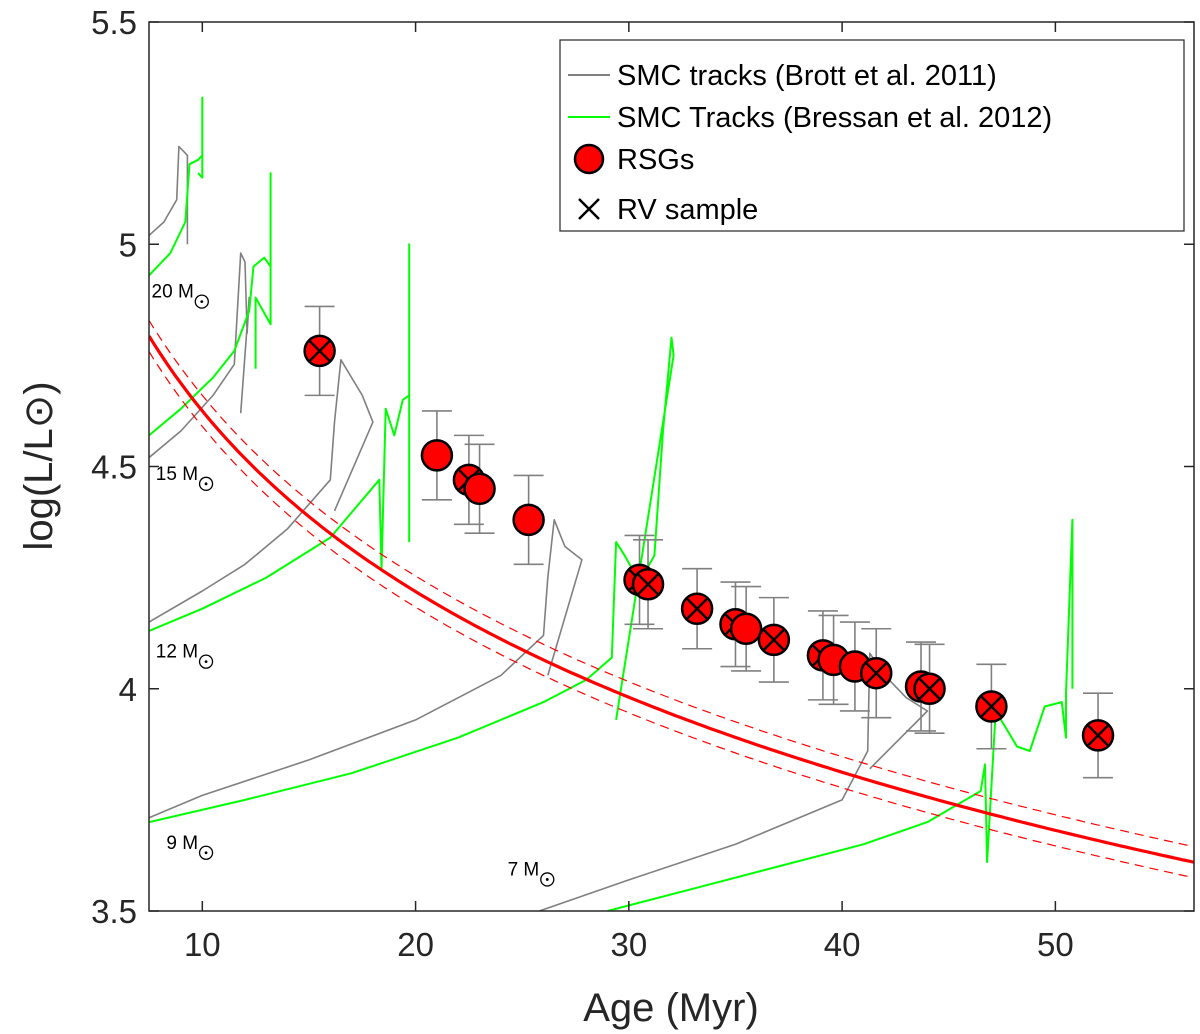 Image resolution: width=1200 pixels, height=1034 pixels. Describe the element at coordinates (842, 944) in the screenshot. I see `x-tick-label: 40` at that location.